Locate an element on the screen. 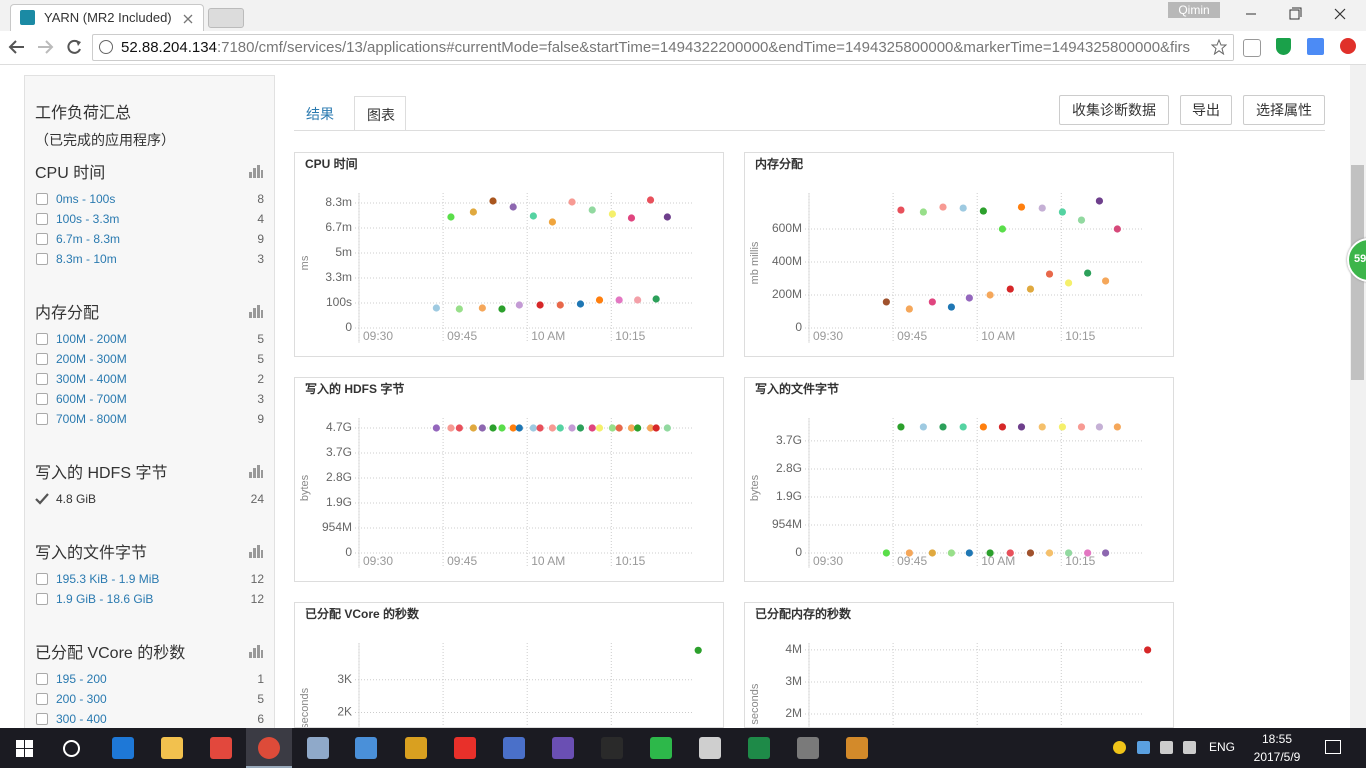  facet-title: CPU 时间 is located at coordinates (70, 173).